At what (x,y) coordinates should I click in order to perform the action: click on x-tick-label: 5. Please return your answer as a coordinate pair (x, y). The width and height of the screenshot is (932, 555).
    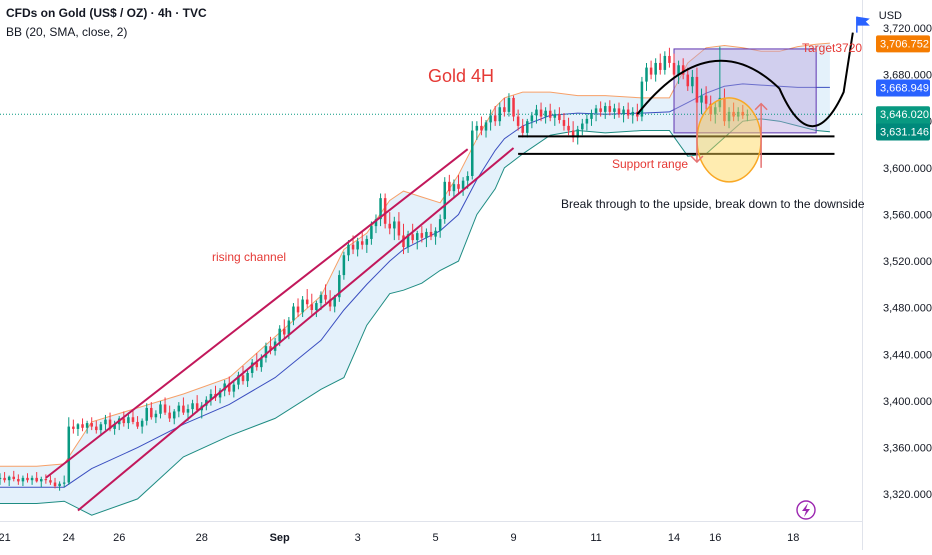
    Looking at the image, I should click on (436, 538).